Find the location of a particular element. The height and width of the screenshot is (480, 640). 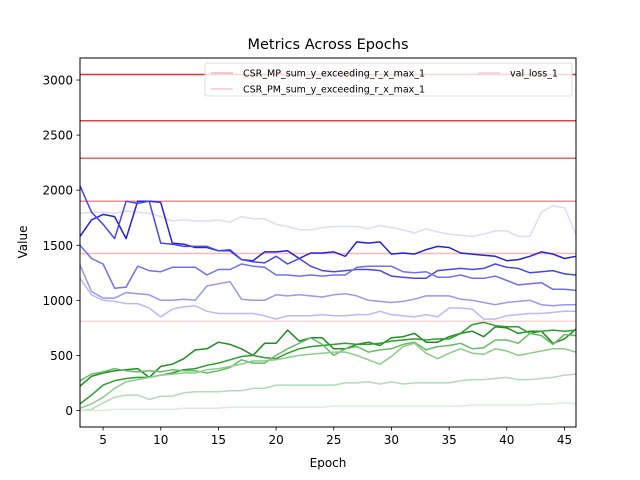

y-tick-label-2500: 2500 is located at coordinates (57, 136).